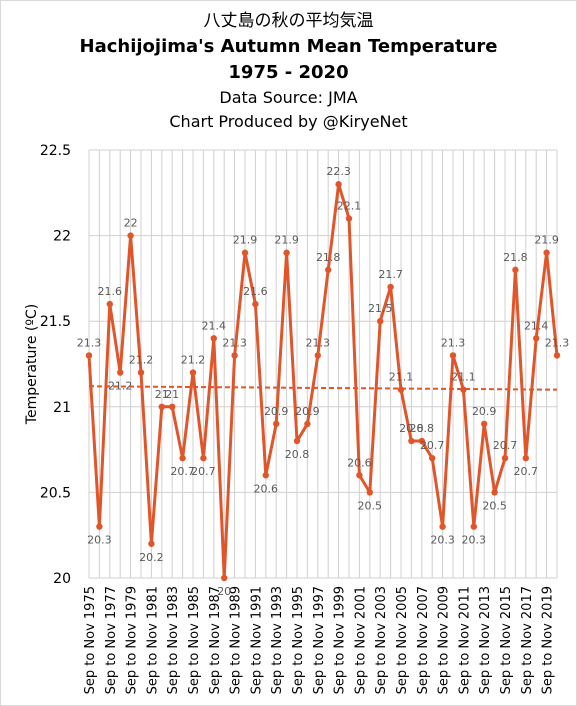 This screenshot has width=577, height=706. What do you see at coordinates (236, 640) in the screenshot?
I see `x-tick-label: Sep to Nov 1989` at bounding box center [236, 640].